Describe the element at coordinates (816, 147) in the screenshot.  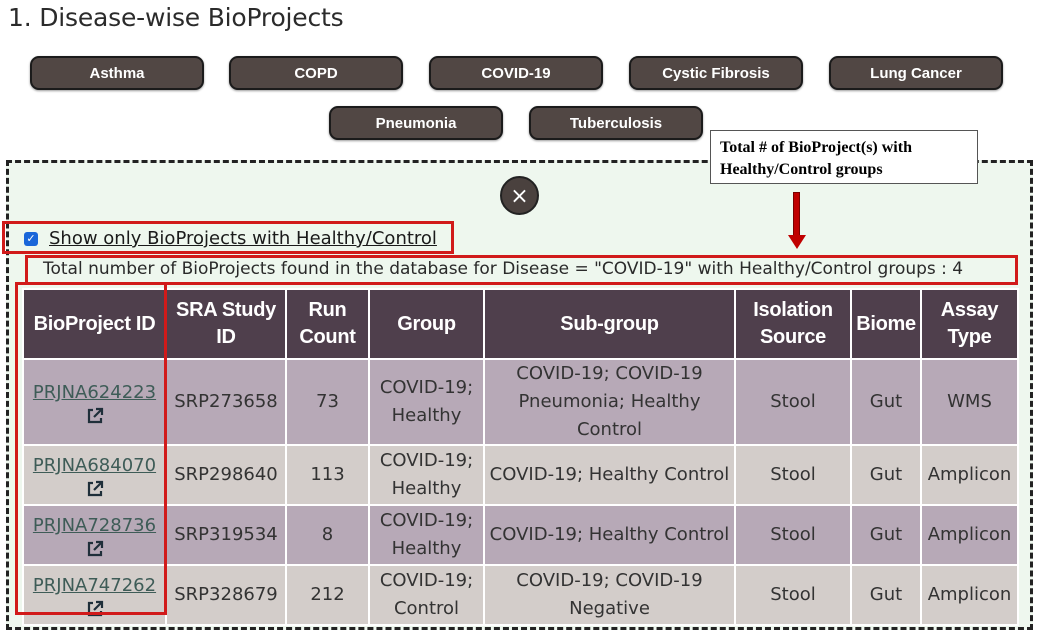
I see `callout-line-1: Total # of BioProject(s) with` at that location.